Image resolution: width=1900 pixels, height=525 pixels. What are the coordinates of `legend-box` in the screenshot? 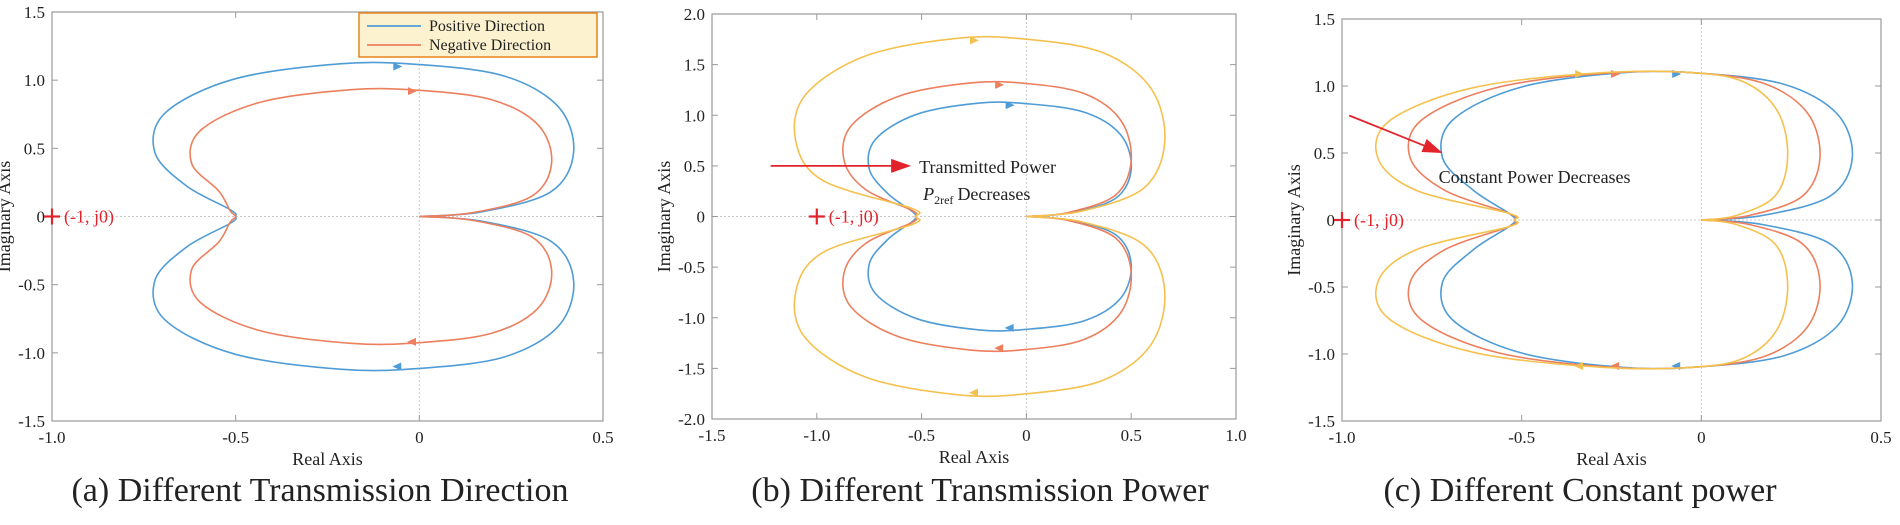 It's located at (478, 35).